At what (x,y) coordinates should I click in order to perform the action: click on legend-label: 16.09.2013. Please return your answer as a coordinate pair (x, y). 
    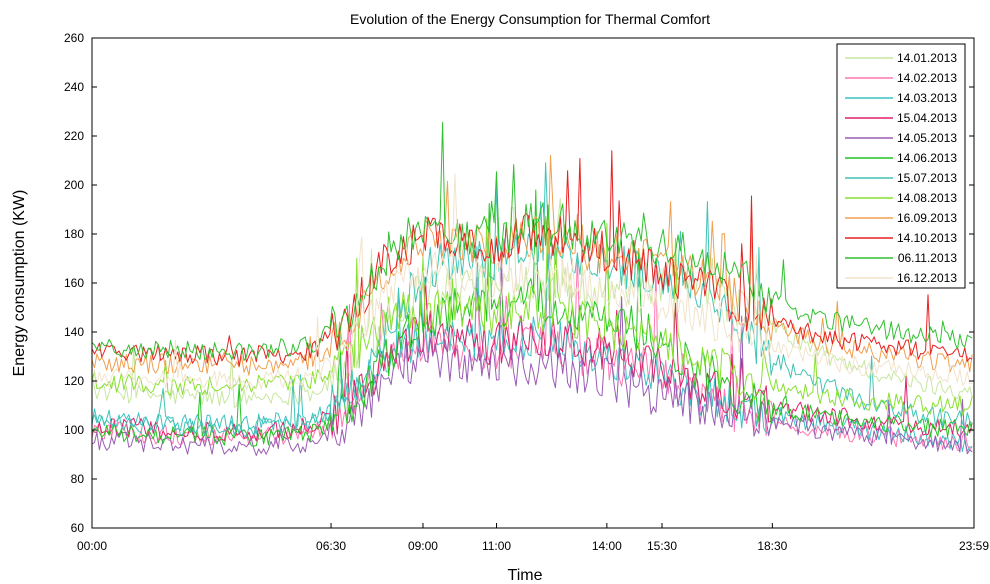
    Looking at the image, I should click on (927, 218).